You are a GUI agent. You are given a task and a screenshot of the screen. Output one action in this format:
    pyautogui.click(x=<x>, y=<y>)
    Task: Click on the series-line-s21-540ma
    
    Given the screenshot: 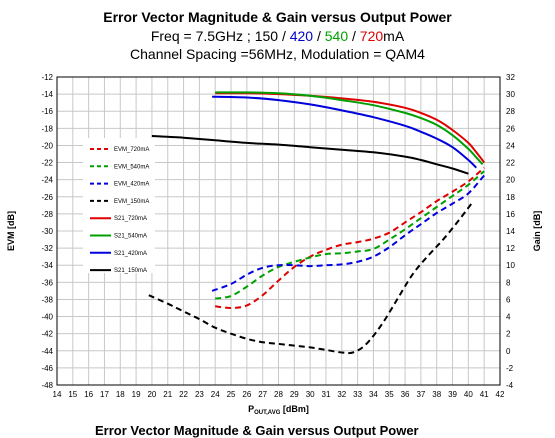 What is the action you would take?
    pyautogui.click(x=349, y=128)
    